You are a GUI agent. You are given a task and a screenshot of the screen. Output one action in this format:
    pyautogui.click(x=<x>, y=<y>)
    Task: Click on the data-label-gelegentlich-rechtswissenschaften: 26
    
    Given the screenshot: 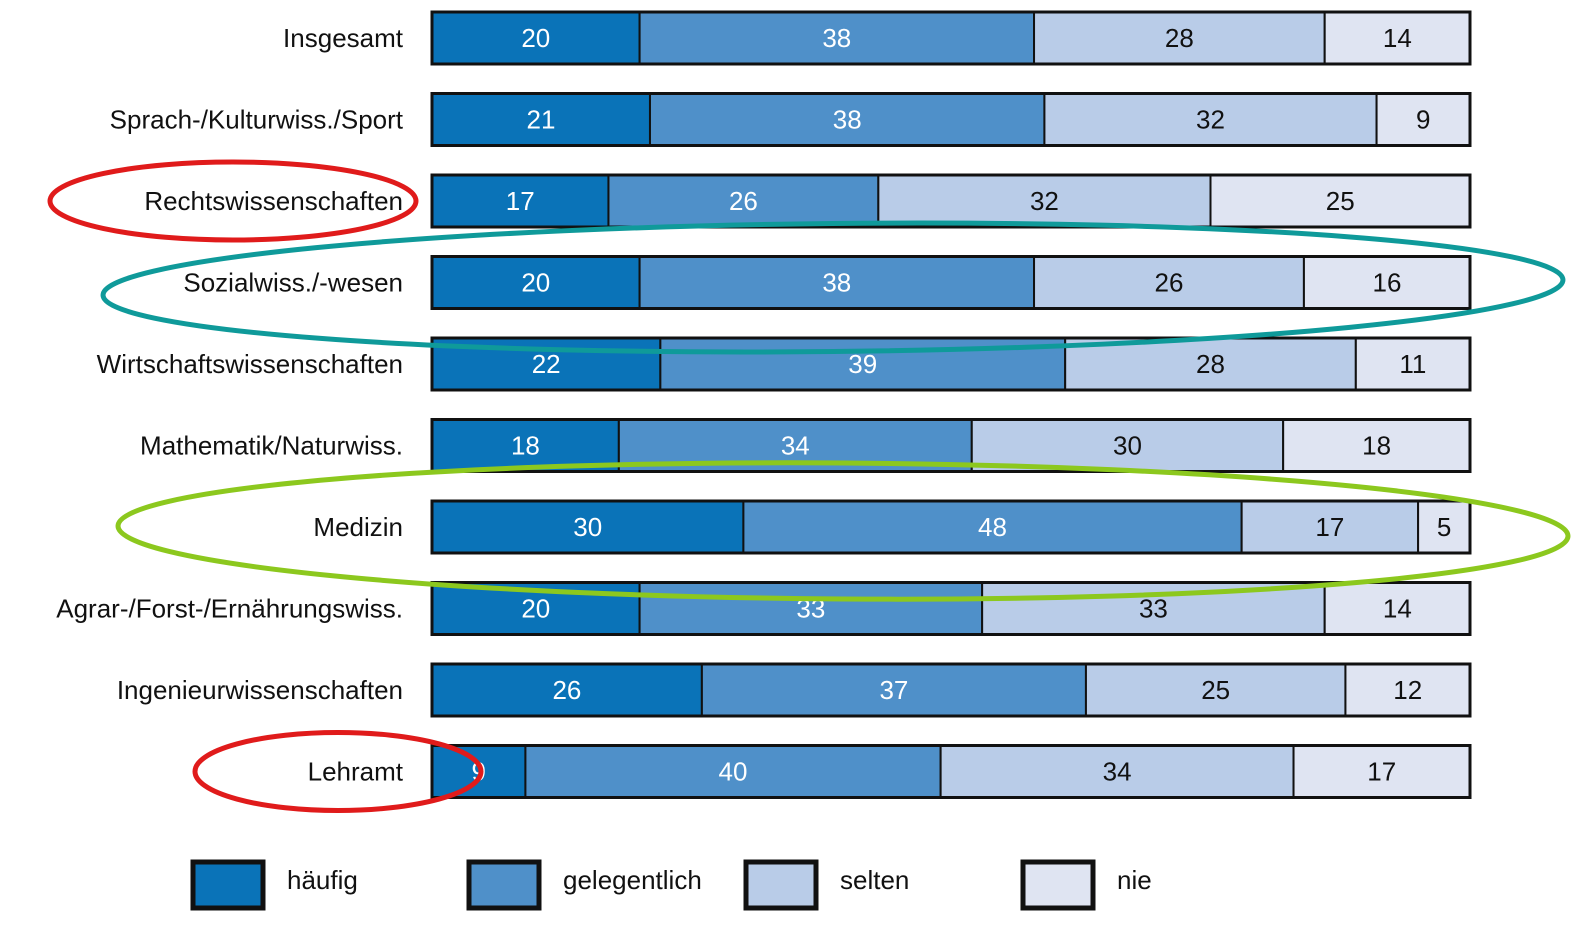 What is the action you would take?
    pyautogui.click(x=743, y=201)
    